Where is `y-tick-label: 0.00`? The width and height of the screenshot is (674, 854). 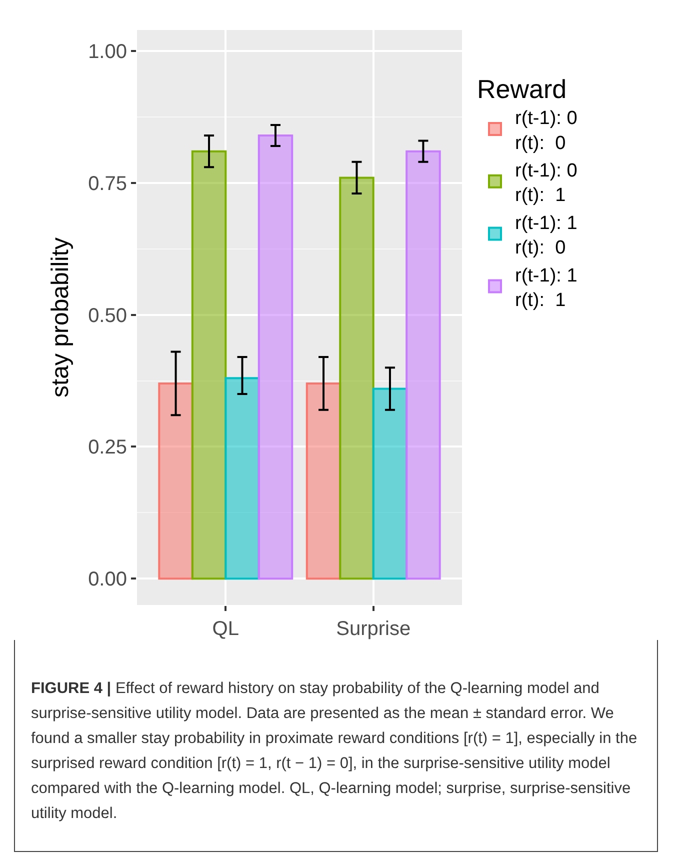 y-tick-label: 0.00 is located at coordinates (107, 579).